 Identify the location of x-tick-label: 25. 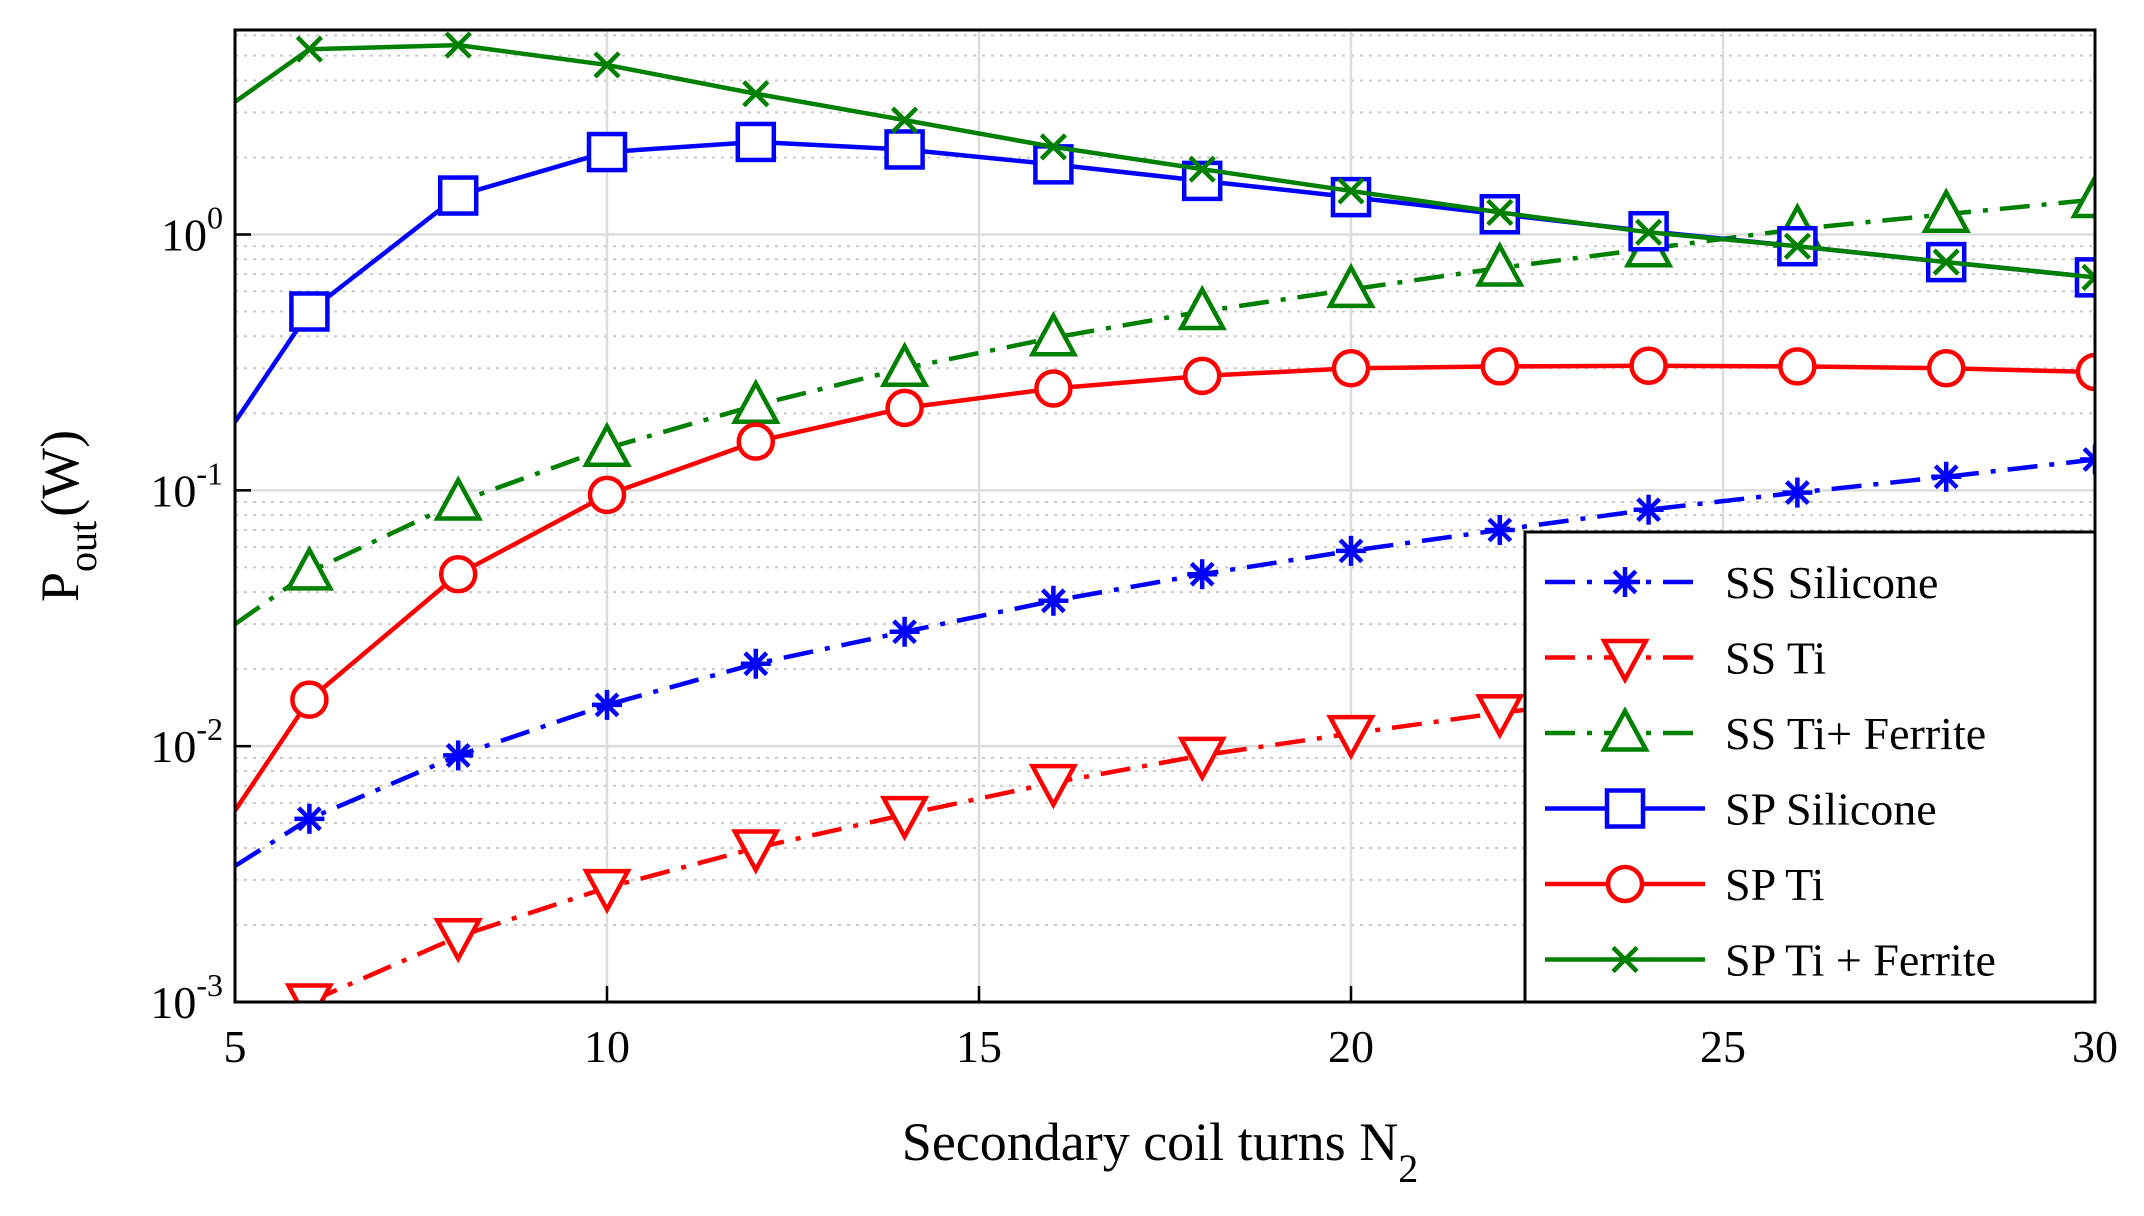
(1723, 1046).